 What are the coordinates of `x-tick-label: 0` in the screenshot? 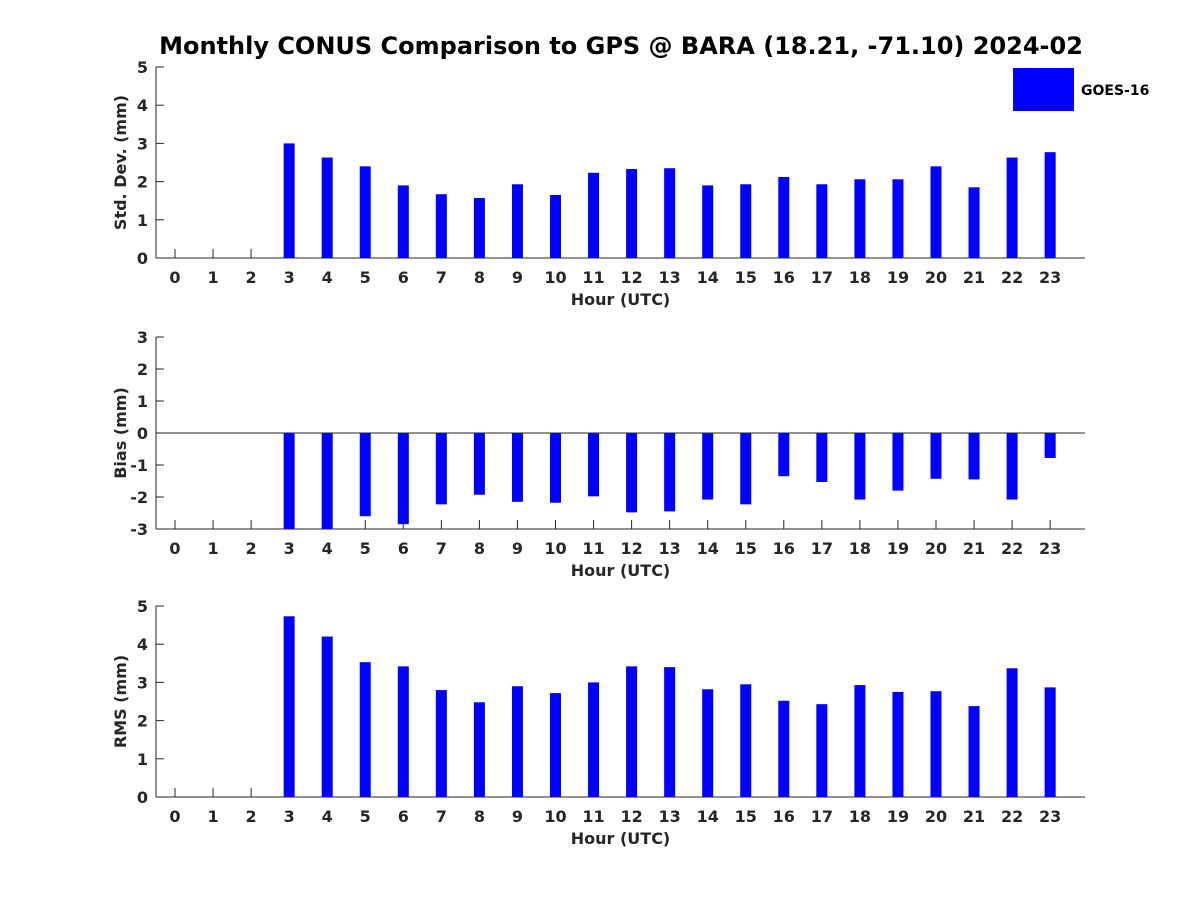 It's located at (174, 277).